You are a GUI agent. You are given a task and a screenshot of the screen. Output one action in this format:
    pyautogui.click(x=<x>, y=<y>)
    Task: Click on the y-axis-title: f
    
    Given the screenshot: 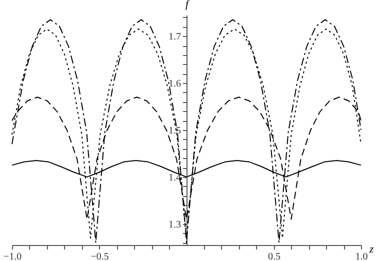 What is the action you would take?
    pyautogui.click(x=187, y=5)
    